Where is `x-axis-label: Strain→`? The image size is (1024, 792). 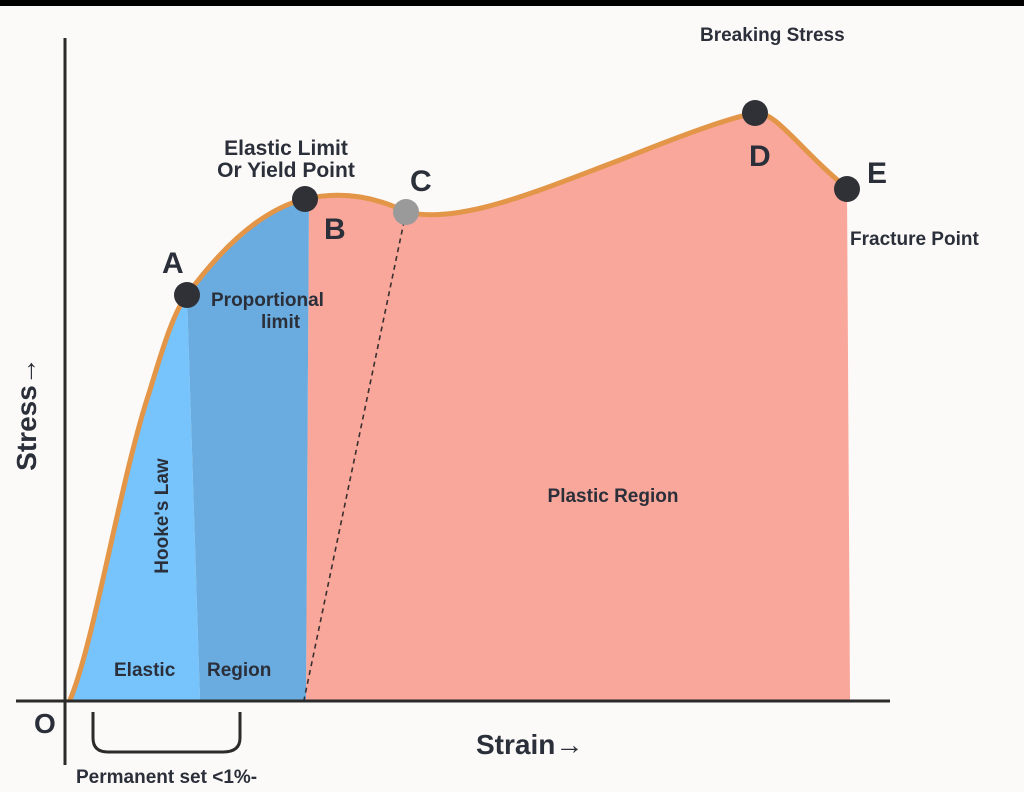
x-axis-label: Strain→ is located at coordinates (529, 744).